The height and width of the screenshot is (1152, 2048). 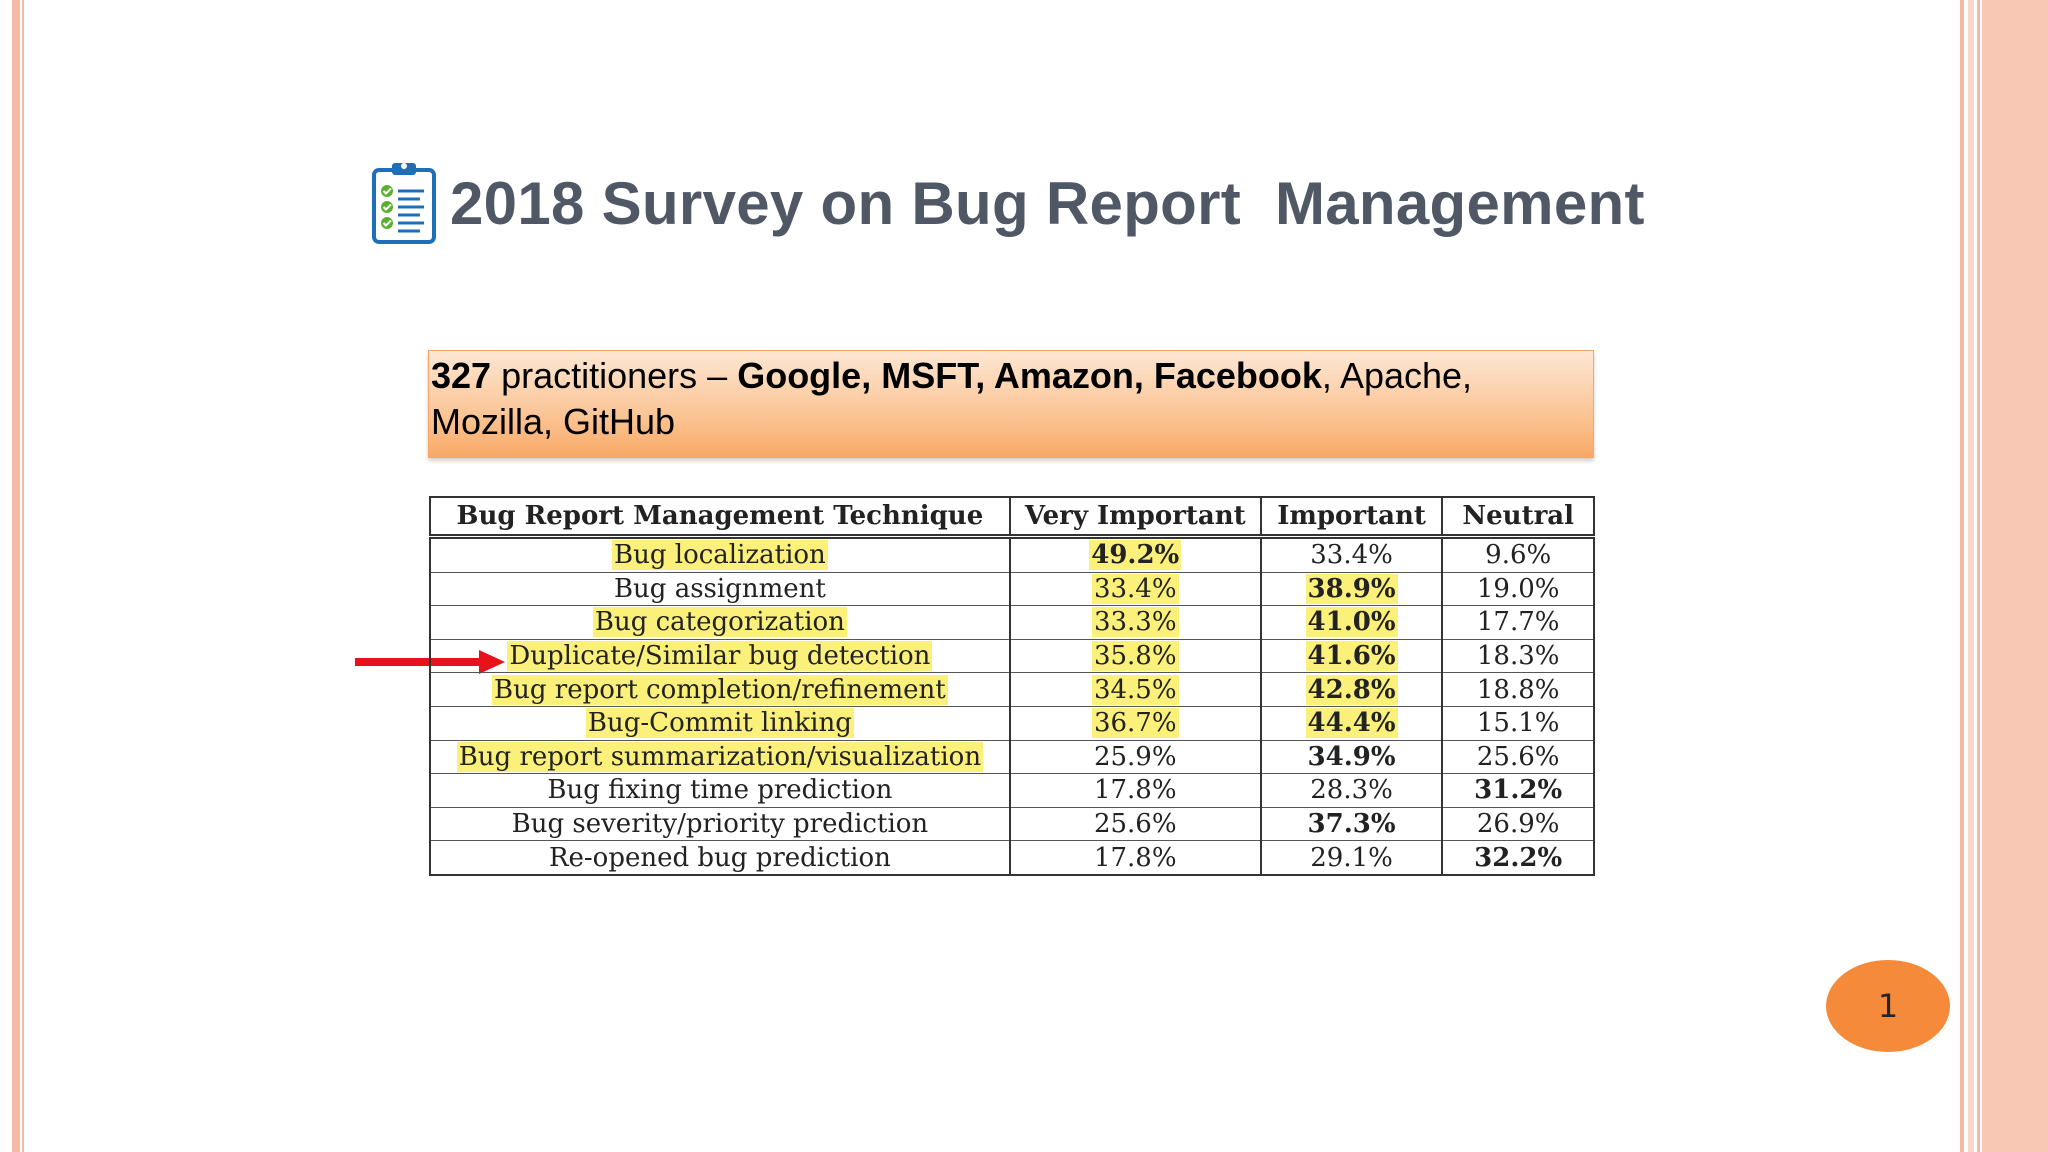 I want to click on slide-border-right-band, so click(x=1971, y=576).